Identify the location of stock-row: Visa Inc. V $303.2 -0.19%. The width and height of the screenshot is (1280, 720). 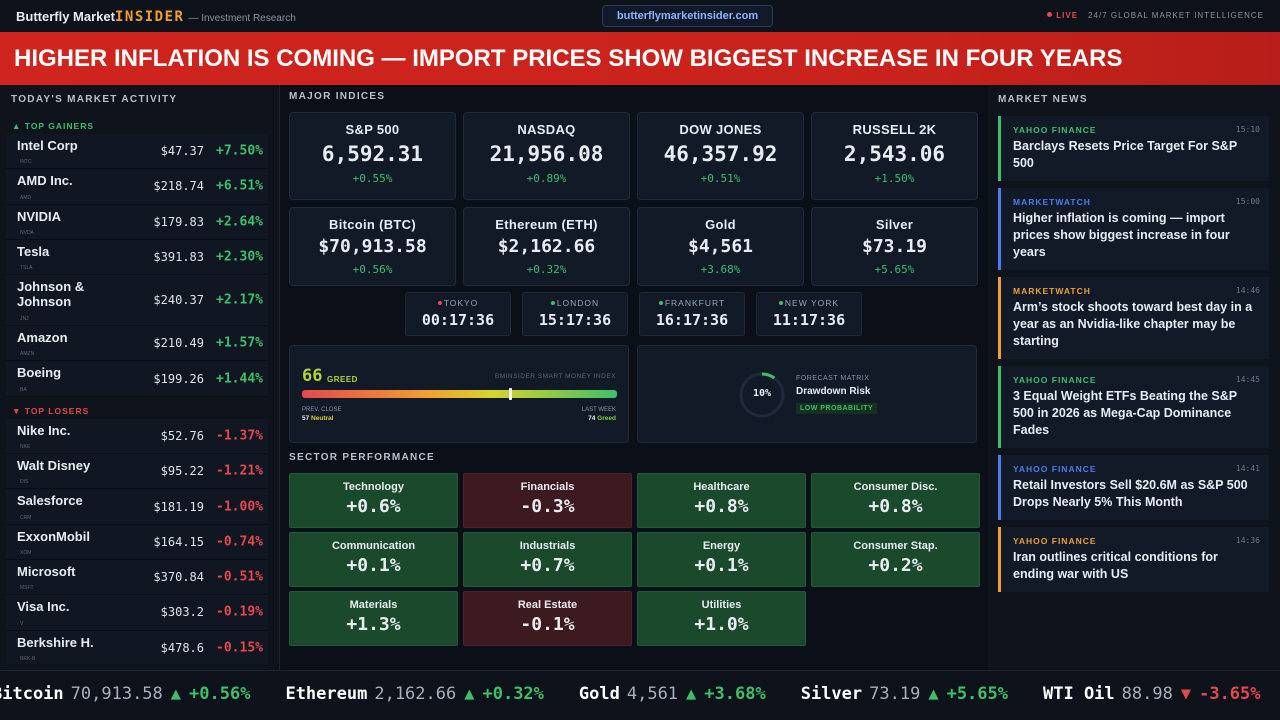
(137, 613).